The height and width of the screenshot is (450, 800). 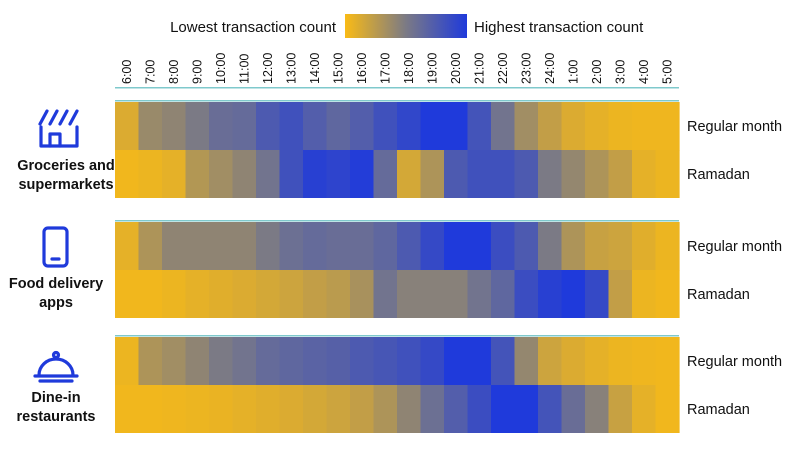 What do you see at coordinates (253, 27) in the screenshot?
I see `legend-low-label: Lowest transaction count` at bounding box center [253, 27].